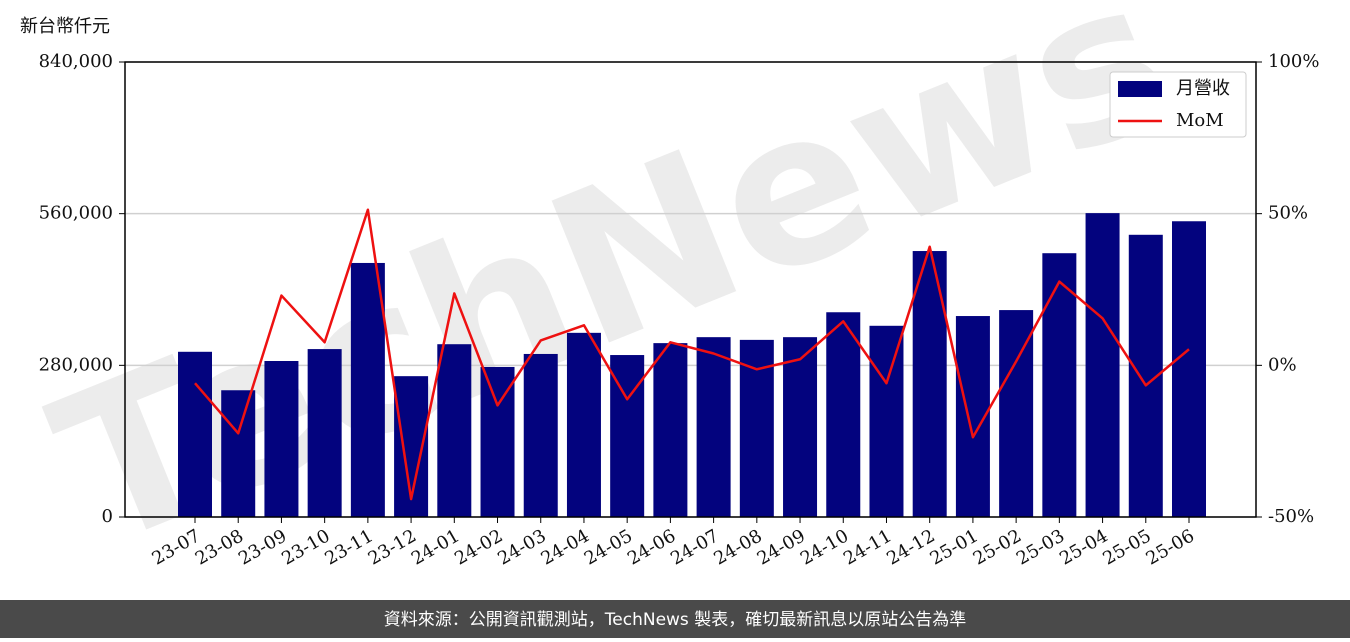  I want to click on x-tick-label: 24-02, so click(478, 547).